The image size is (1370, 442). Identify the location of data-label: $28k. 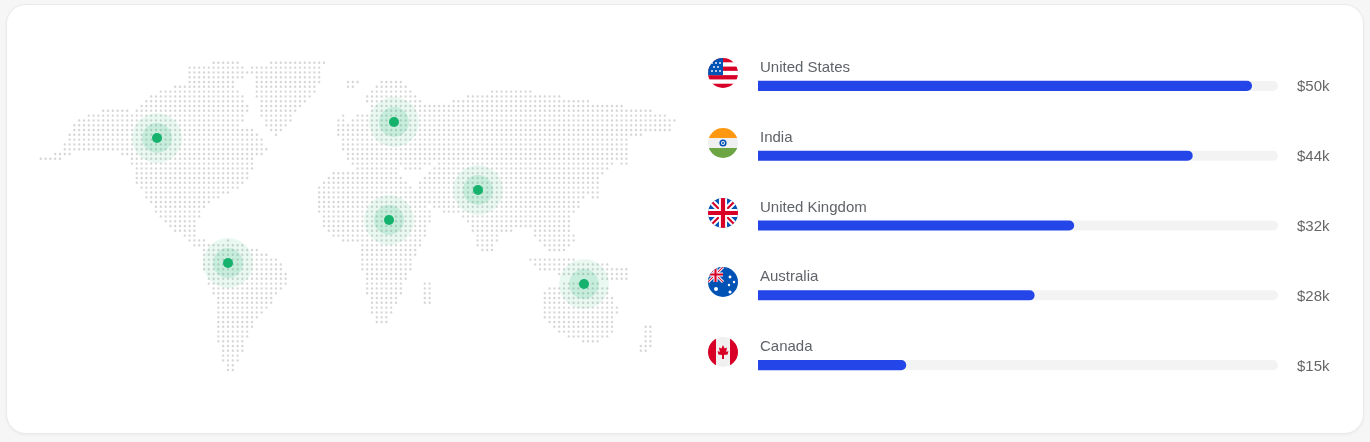
(1314, 295).